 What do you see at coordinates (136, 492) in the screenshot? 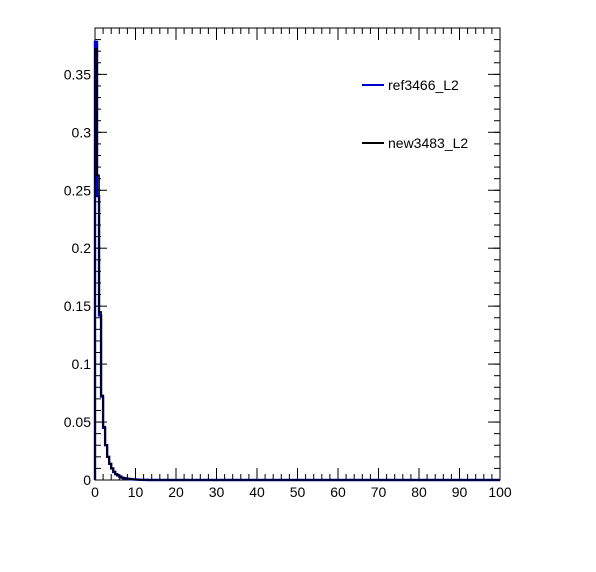
I see `x-tick-label: 10` at bounding box center [136, 492].